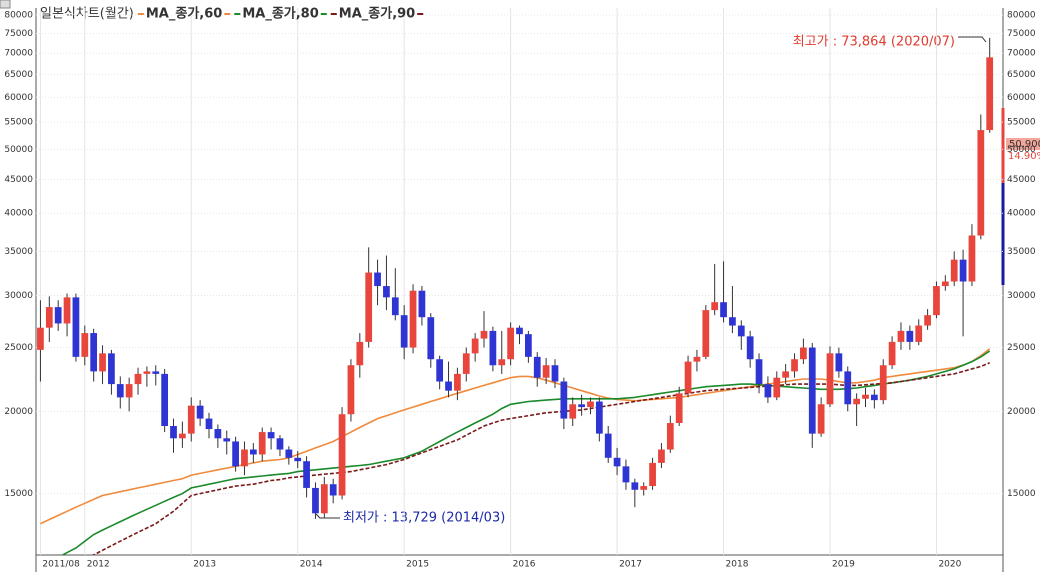  I want to click on y2-tick-label: 30000, so click(1021, 296).